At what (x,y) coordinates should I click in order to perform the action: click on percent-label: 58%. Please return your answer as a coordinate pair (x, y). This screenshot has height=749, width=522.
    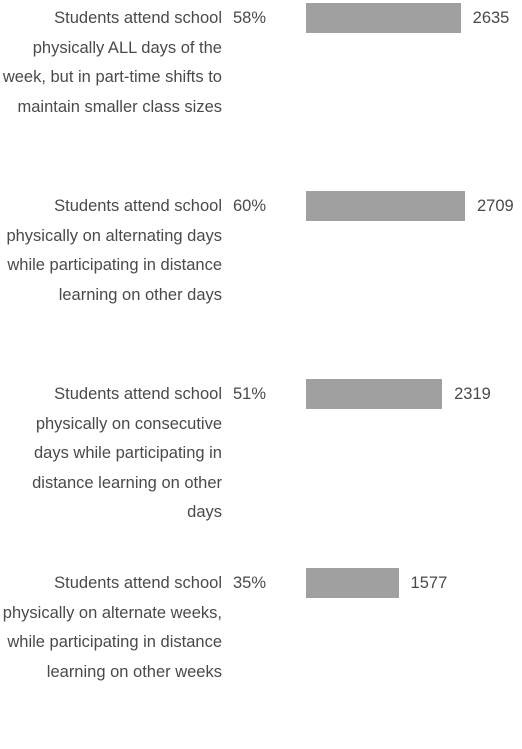
    Looking at the image, I should click on (250, 18).